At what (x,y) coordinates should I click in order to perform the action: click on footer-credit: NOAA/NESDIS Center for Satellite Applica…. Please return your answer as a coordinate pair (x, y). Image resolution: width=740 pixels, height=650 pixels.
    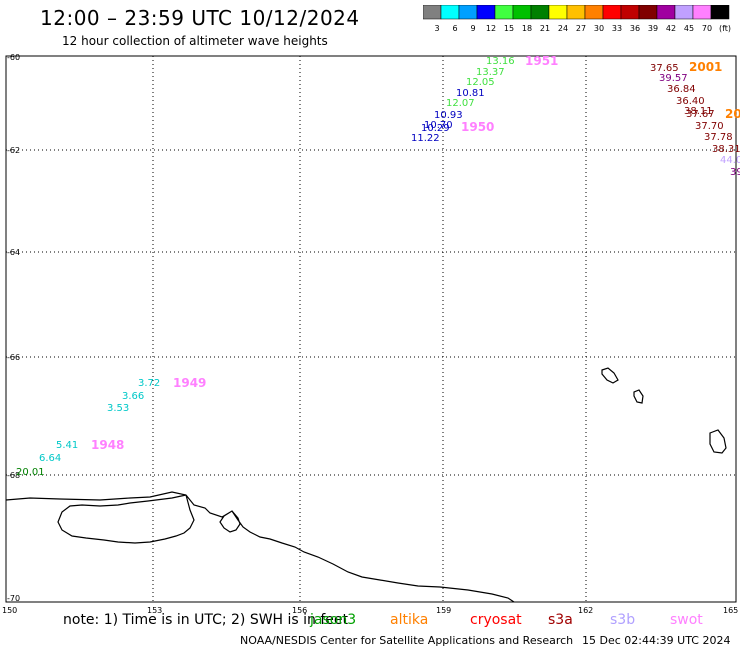
    Looking at the image, I should click on (407, 640).